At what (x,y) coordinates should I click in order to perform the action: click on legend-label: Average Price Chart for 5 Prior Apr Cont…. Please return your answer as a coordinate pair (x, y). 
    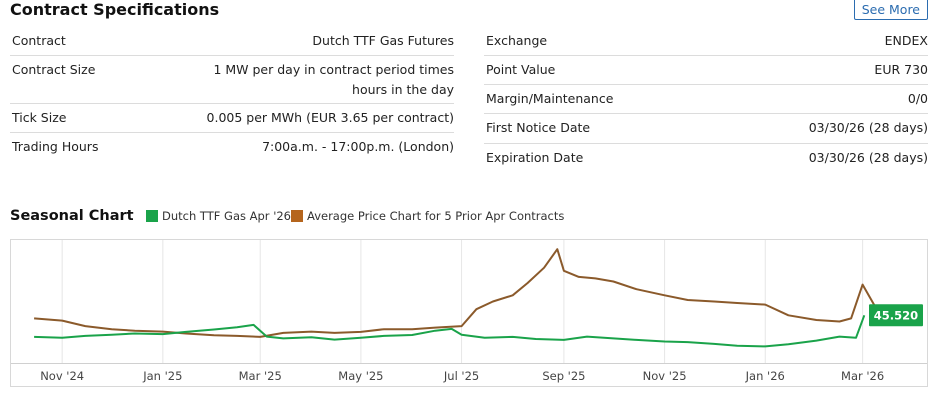
    Looking at the image, I should click on (436, 216).